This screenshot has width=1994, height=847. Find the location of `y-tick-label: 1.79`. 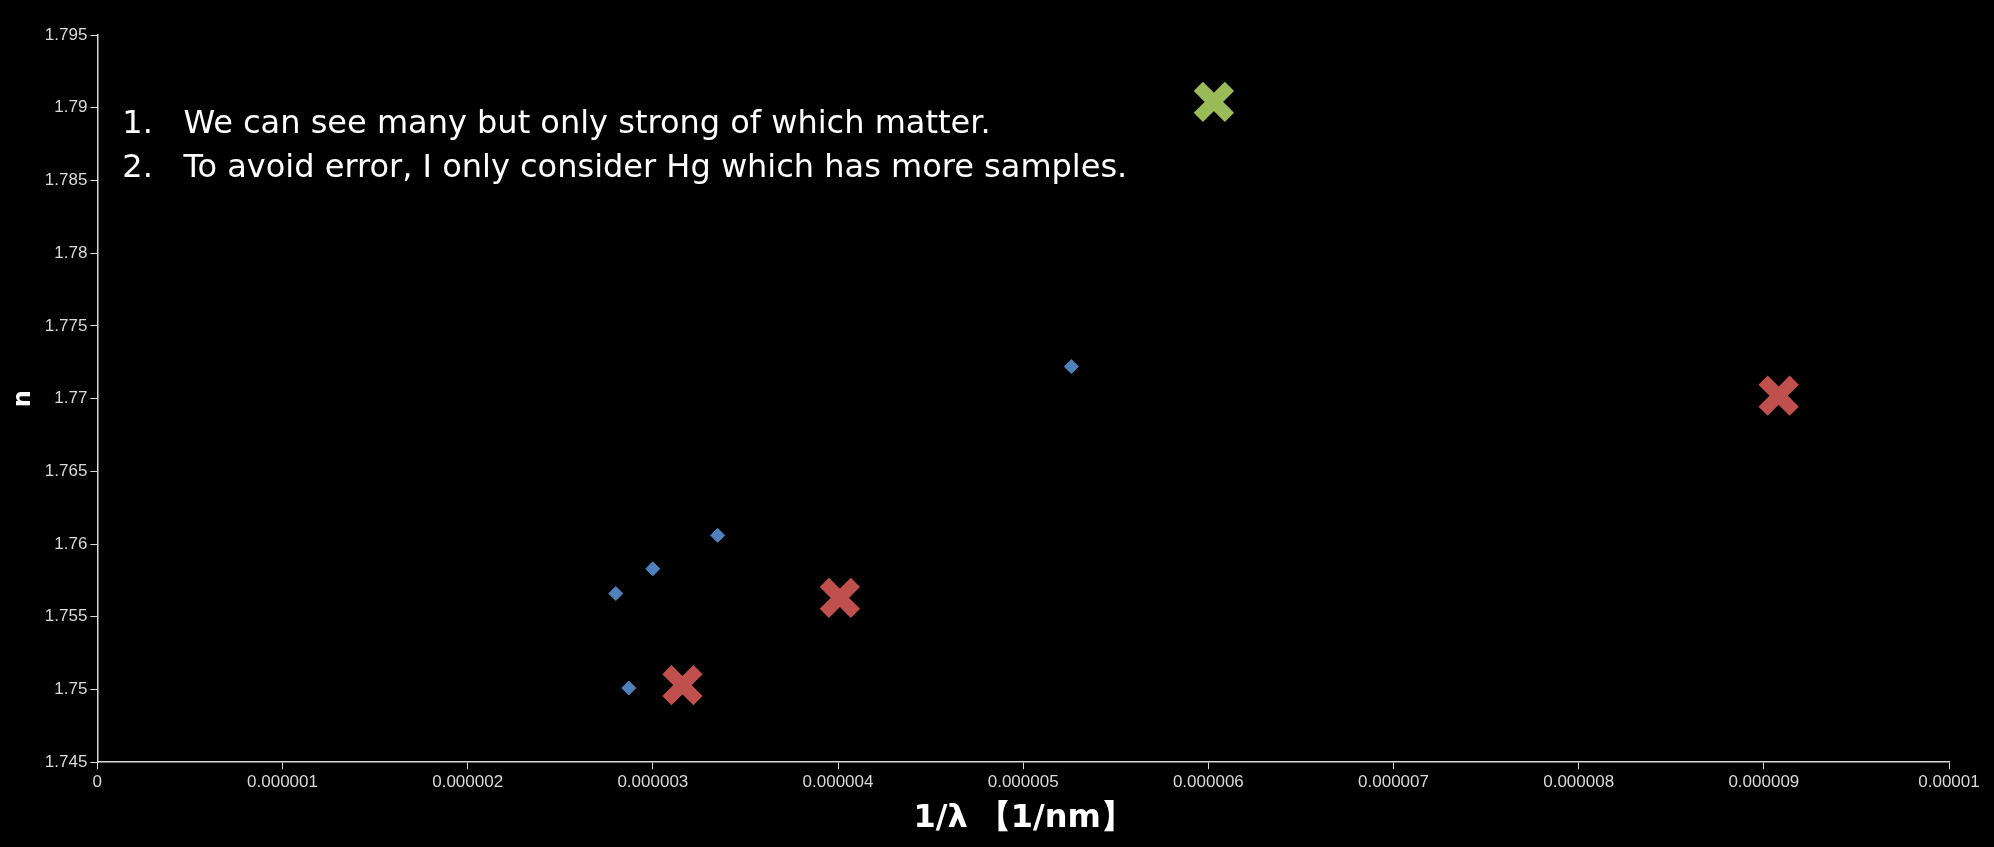

y-tick-label: 1.79 is located at coordinates (71, 107).